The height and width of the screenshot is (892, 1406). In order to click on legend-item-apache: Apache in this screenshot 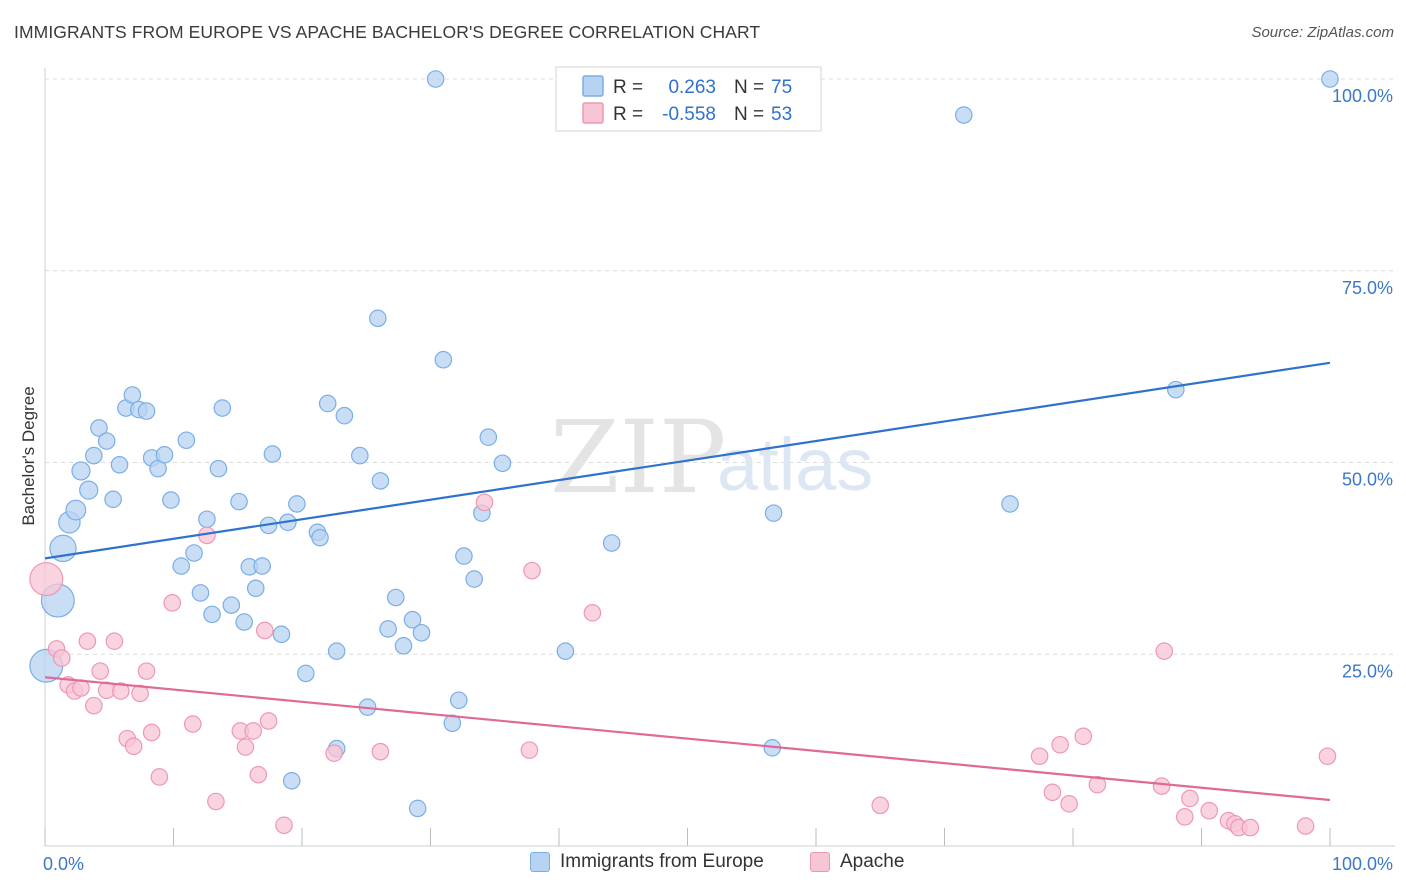, I will do `click(857, 862)`.